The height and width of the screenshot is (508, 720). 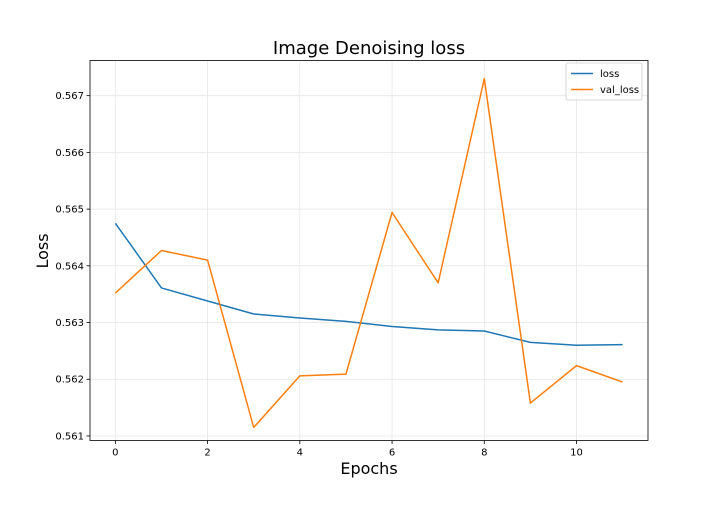 I want to click on x-tick-label: 8, so click(x=484, y=453).